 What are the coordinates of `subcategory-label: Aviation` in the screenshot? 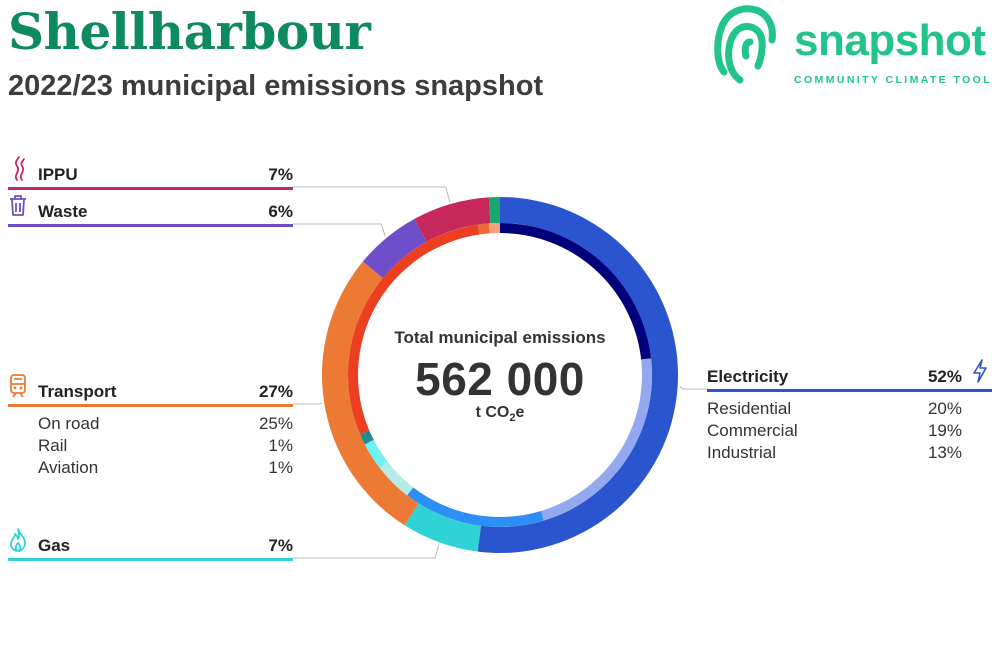 It's located at (68, 467).